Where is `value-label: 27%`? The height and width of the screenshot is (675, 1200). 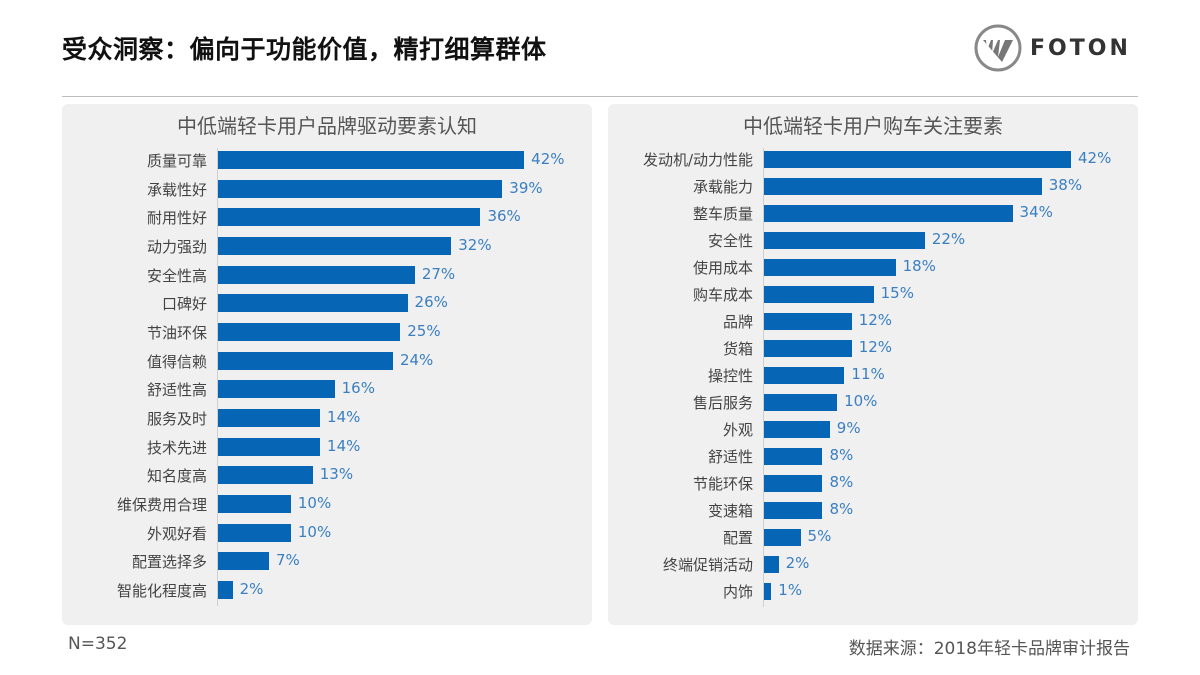 value-label: 27% is located at coordinates (438, 273).